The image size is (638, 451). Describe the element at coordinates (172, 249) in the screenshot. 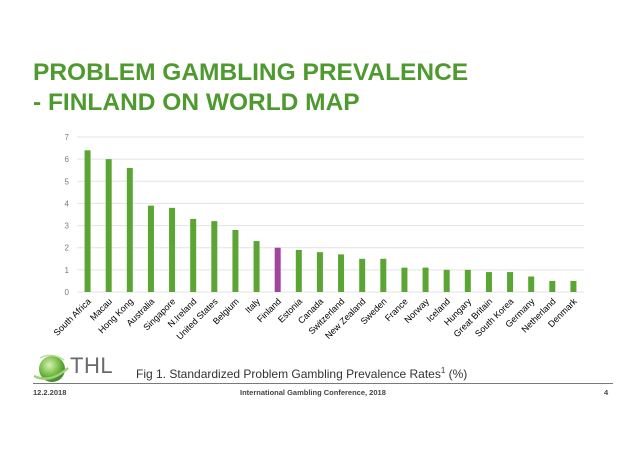

I see `bar-singapore` at that location.